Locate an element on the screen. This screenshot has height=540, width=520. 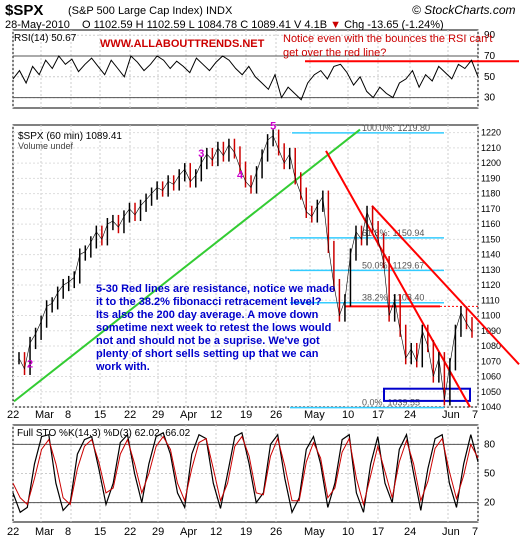
wave-label: 5 is located at coordinates (273, 127).